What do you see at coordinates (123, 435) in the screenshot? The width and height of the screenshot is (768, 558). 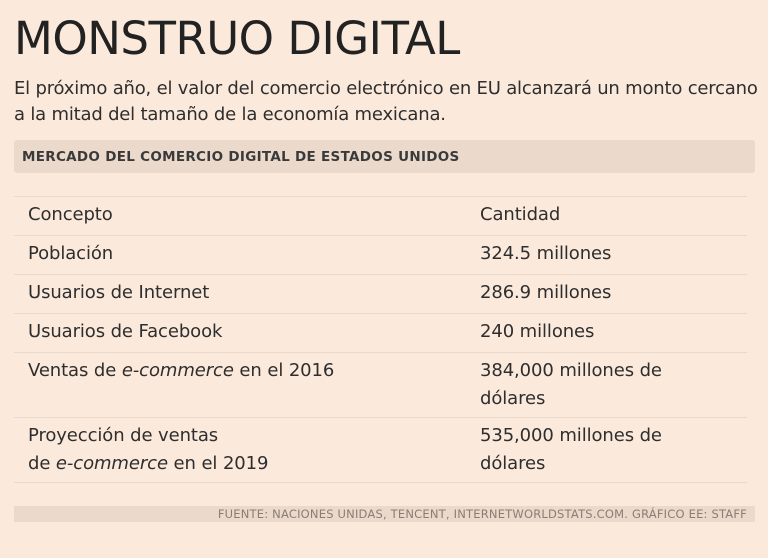 I see `concept-line1: Proyección de ventas` at bounding box center [123, 435].